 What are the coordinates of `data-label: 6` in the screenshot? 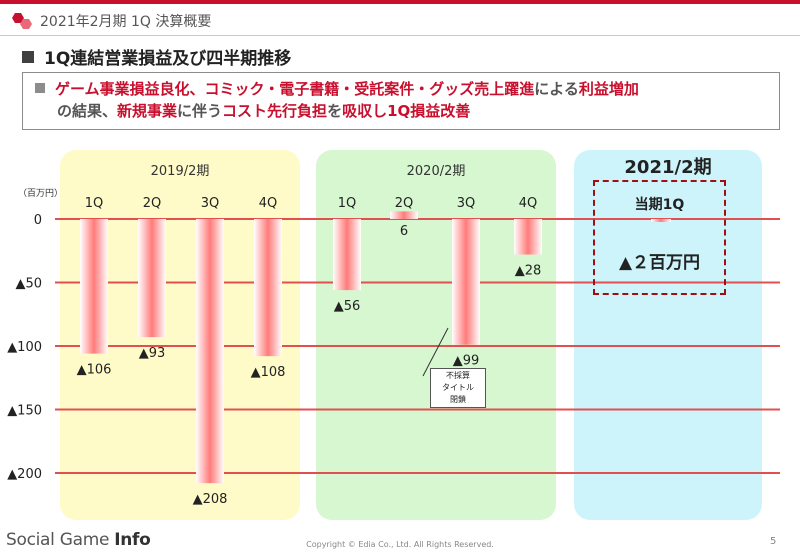 It's located at (404, 231).